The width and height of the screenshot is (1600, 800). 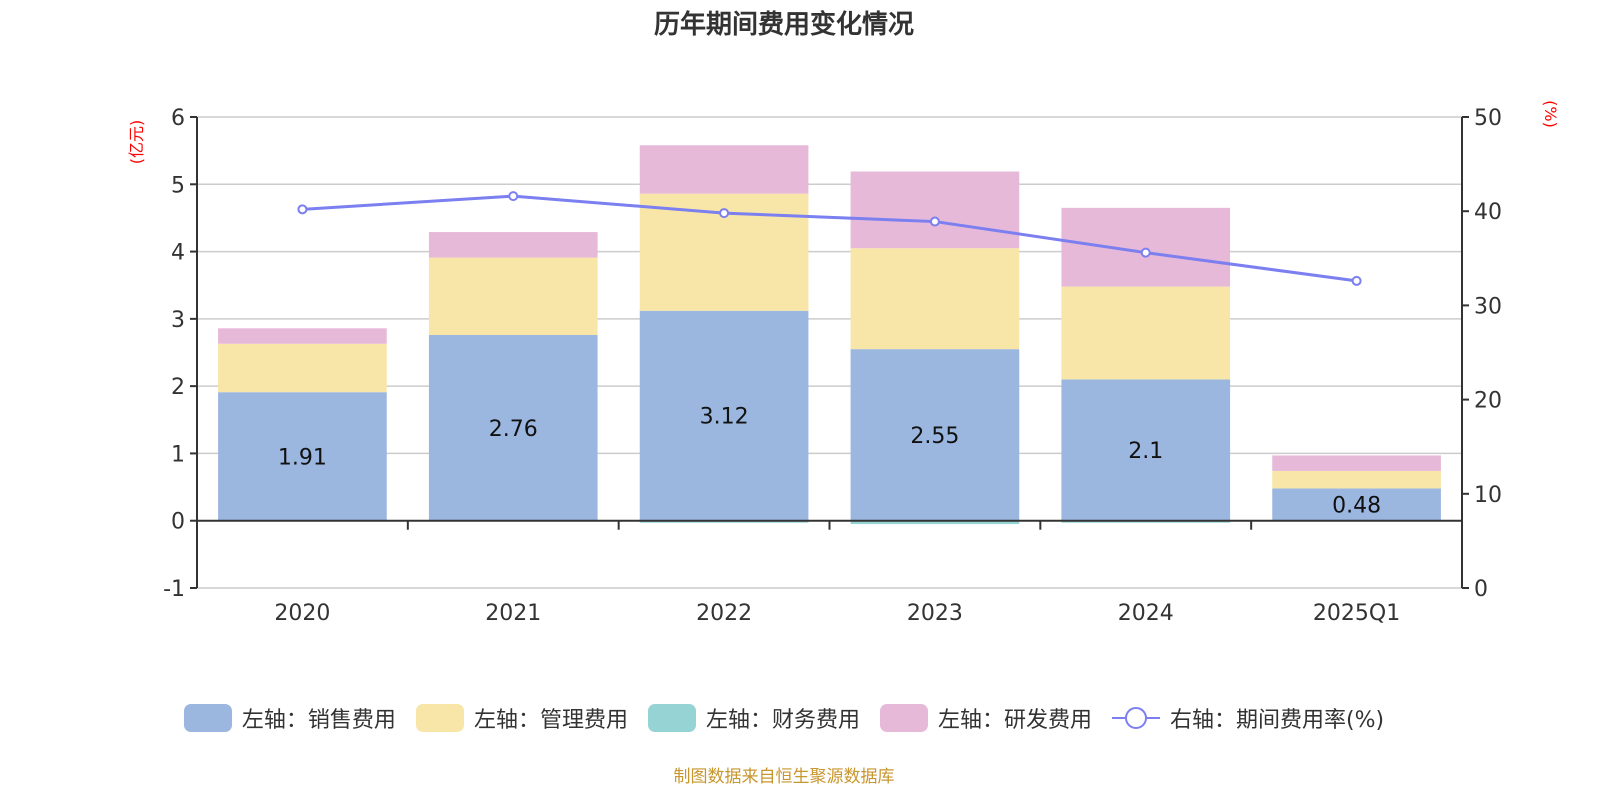 What do you see at coordinates (178, 320) in the screenshot?
I see `left-tick-label: 3` at bounding box center [178, 320].